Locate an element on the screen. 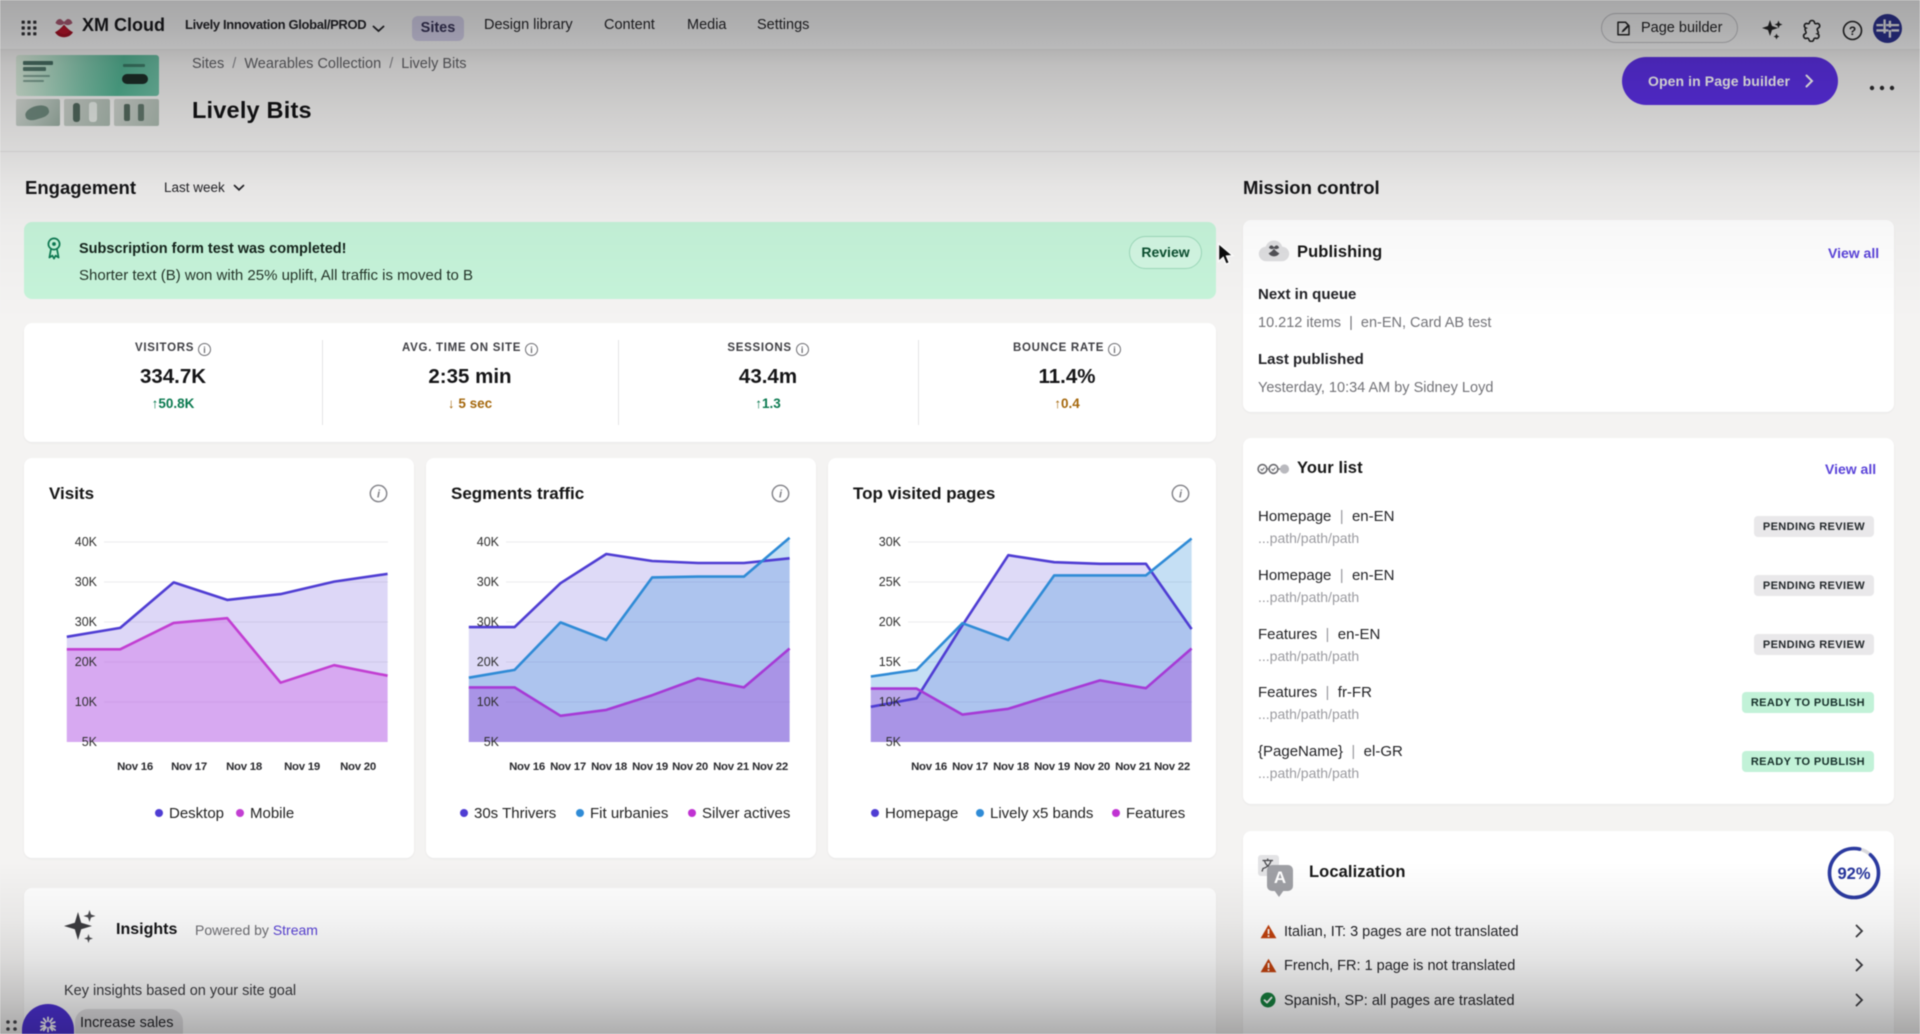  svg-text: 25K is located at coordinates (890, 582).